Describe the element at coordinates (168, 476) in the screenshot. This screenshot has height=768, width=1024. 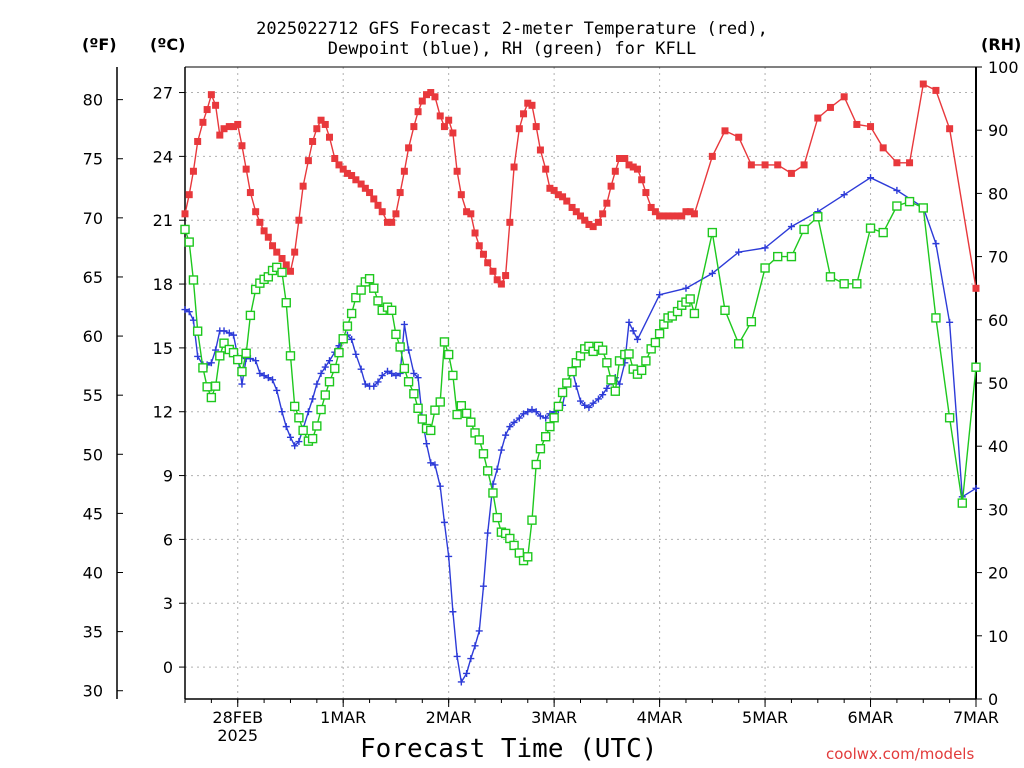
I see `celsius-tick-label: 9` at that location.